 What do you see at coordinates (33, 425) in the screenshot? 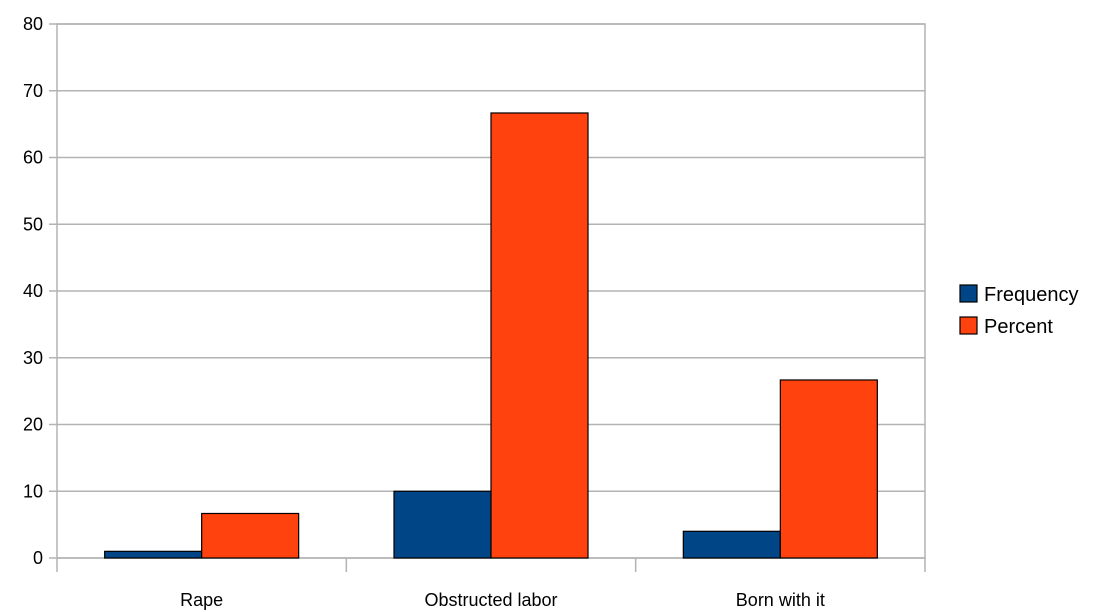
I see `y-tick-label: 20` at bounding box center [33, 425].